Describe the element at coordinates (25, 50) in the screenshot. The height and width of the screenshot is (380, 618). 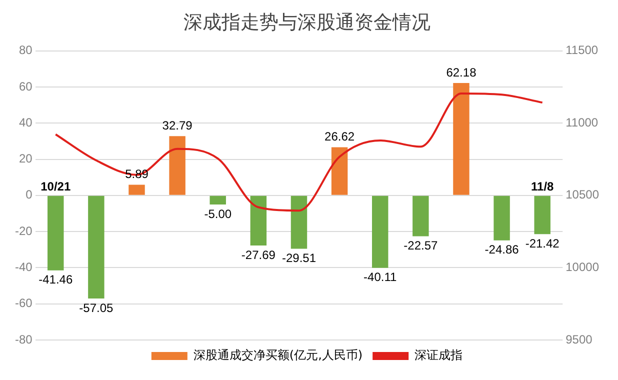
I see `y-tick-label: 80` at that location.